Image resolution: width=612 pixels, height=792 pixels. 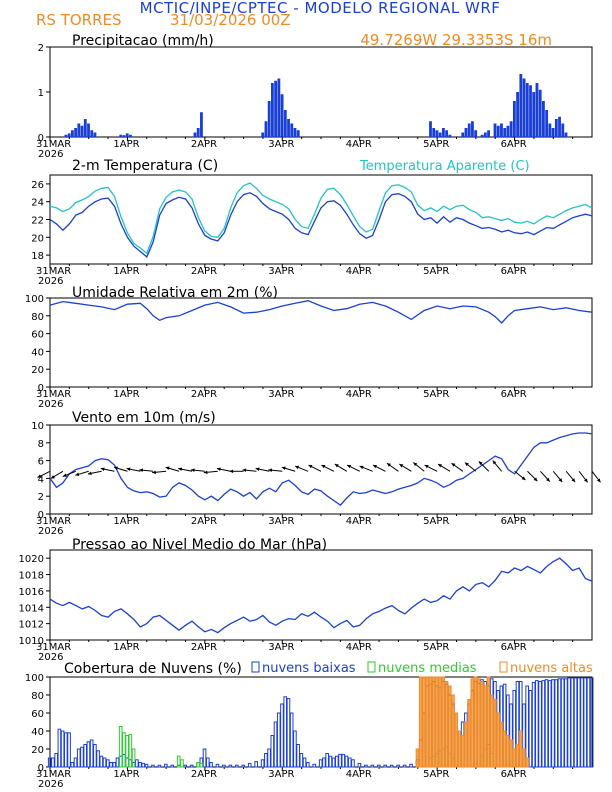 I want to click on temp-ytick-label: 20, so click(x=37, y=238).